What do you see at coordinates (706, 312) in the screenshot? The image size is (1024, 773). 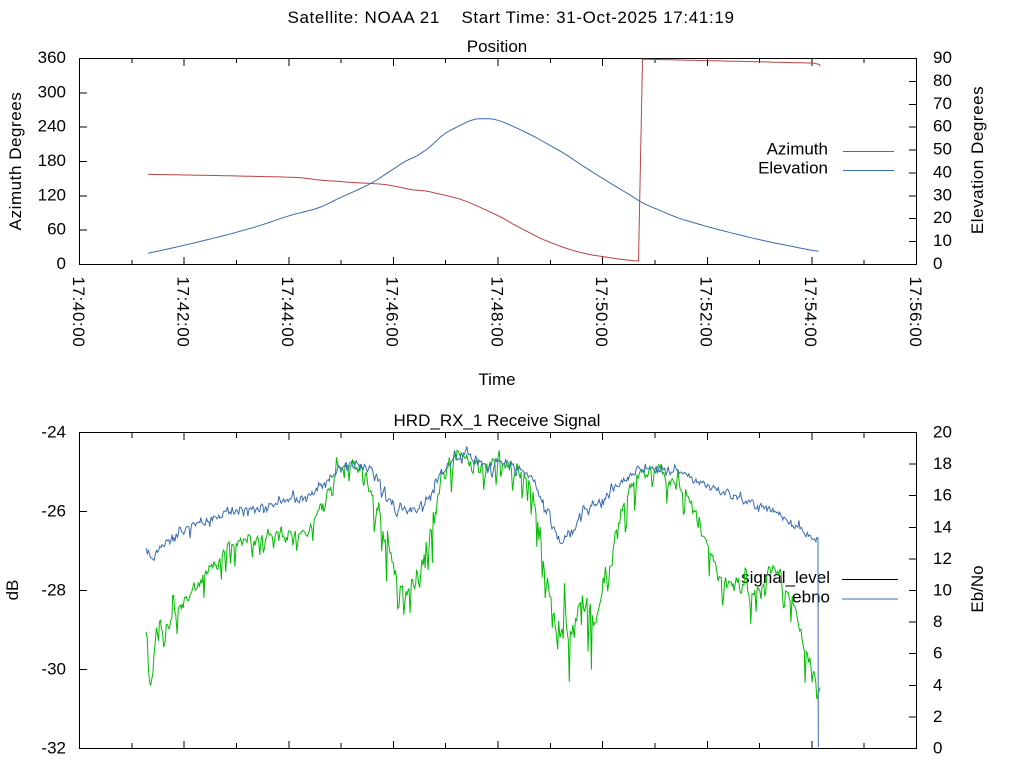 I see `svg-text: 17:52:00` at bounding box center [706, 312].